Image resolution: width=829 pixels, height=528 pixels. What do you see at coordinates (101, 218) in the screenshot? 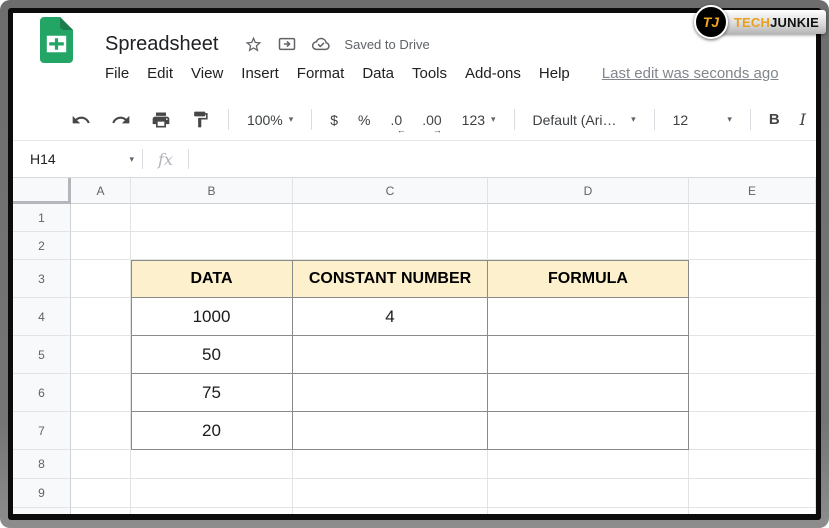
I see `cell-a1` at bounding box center [101, 218].